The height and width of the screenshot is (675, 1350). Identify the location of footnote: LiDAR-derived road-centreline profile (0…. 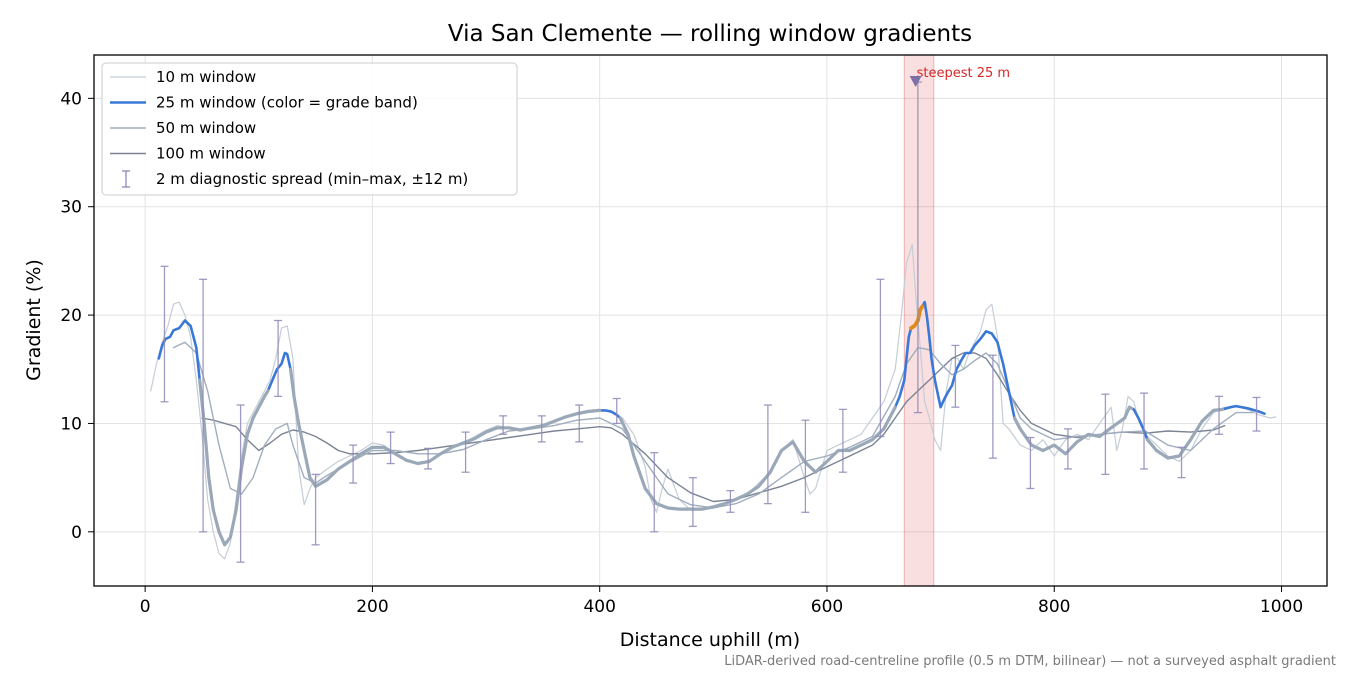
(1030, 661).